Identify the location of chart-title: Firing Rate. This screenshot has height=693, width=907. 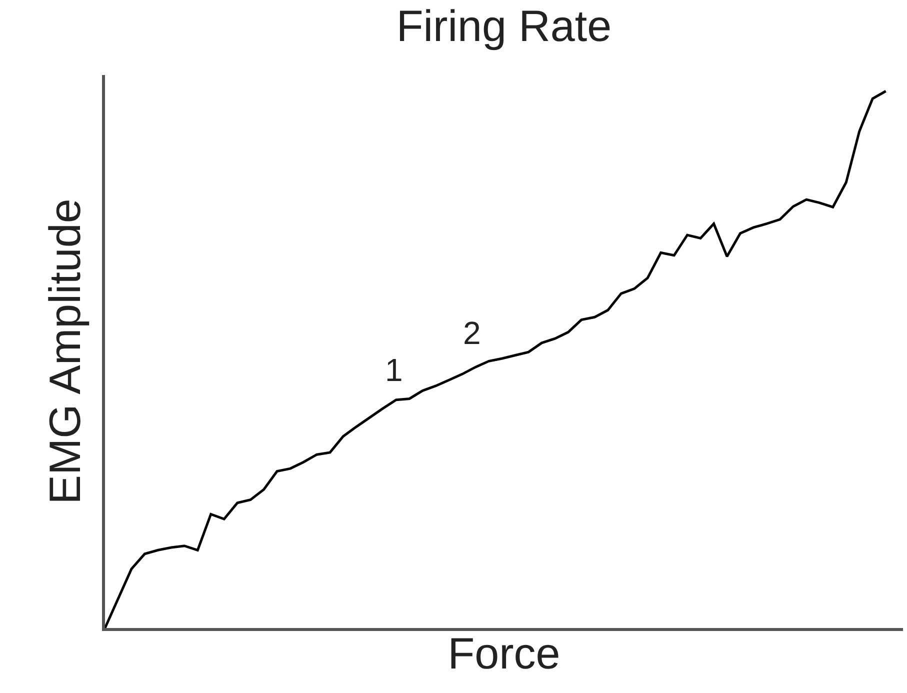
(504, 27).